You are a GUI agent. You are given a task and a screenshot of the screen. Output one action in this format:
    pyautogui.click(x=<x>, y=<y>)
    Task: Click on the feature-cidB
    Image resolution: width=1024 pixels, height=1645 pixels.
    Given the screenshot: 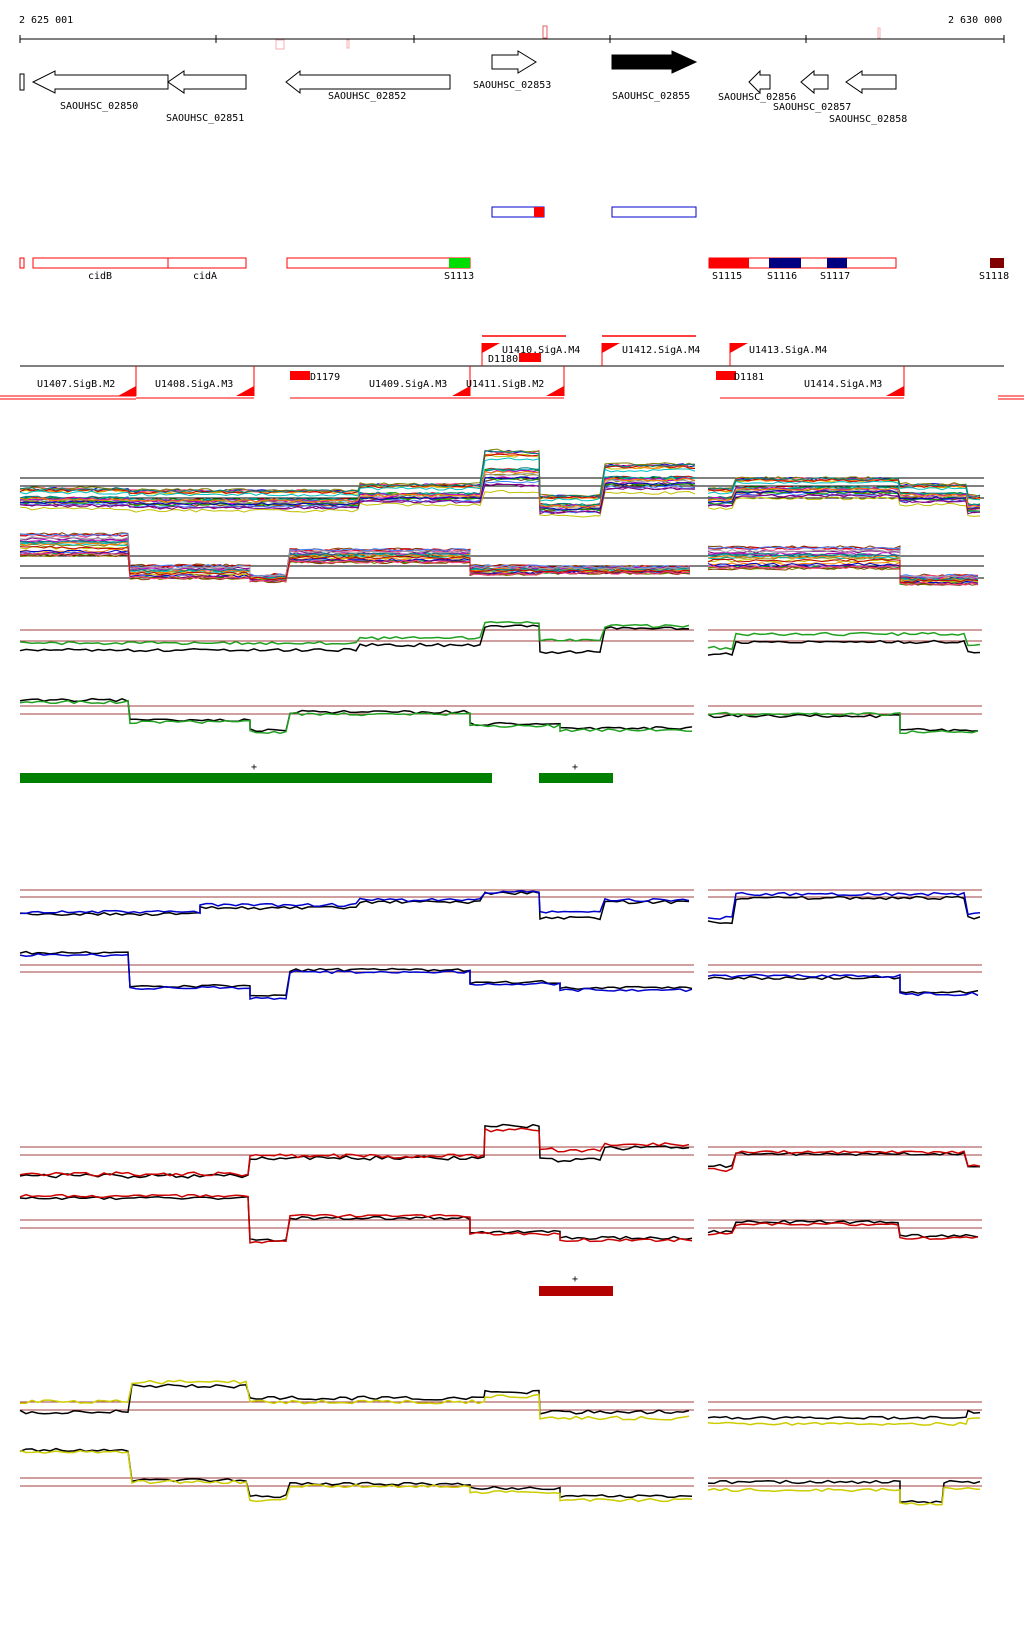 What is the action you would take?
    pyautogui.click(x=100, y=263)
    